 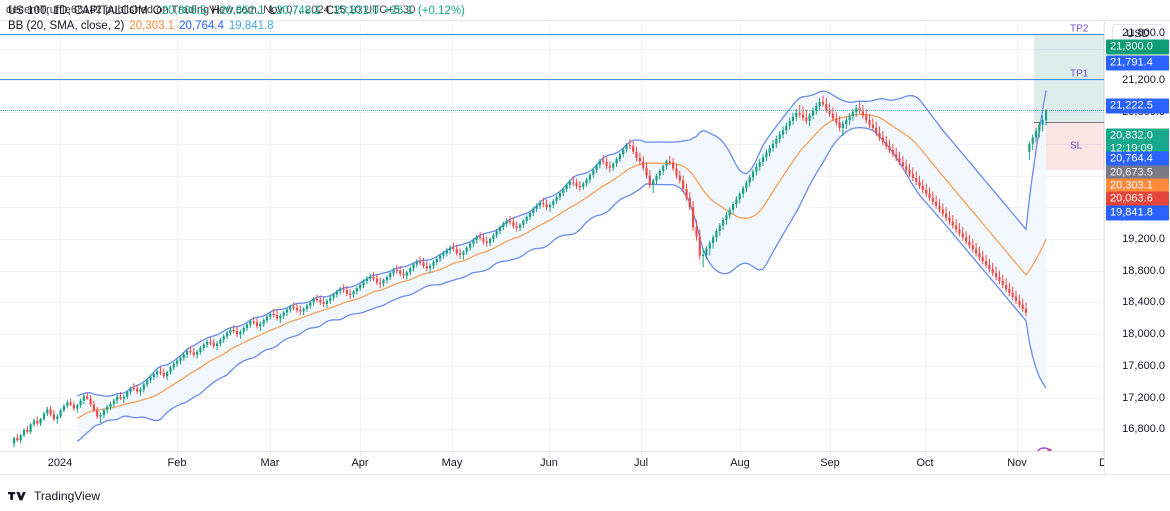 What do you see at coordinates (1079, 74) in the screenshot?
I see `level-tag-tp1: TP1` at bounding box center [1079, 74].